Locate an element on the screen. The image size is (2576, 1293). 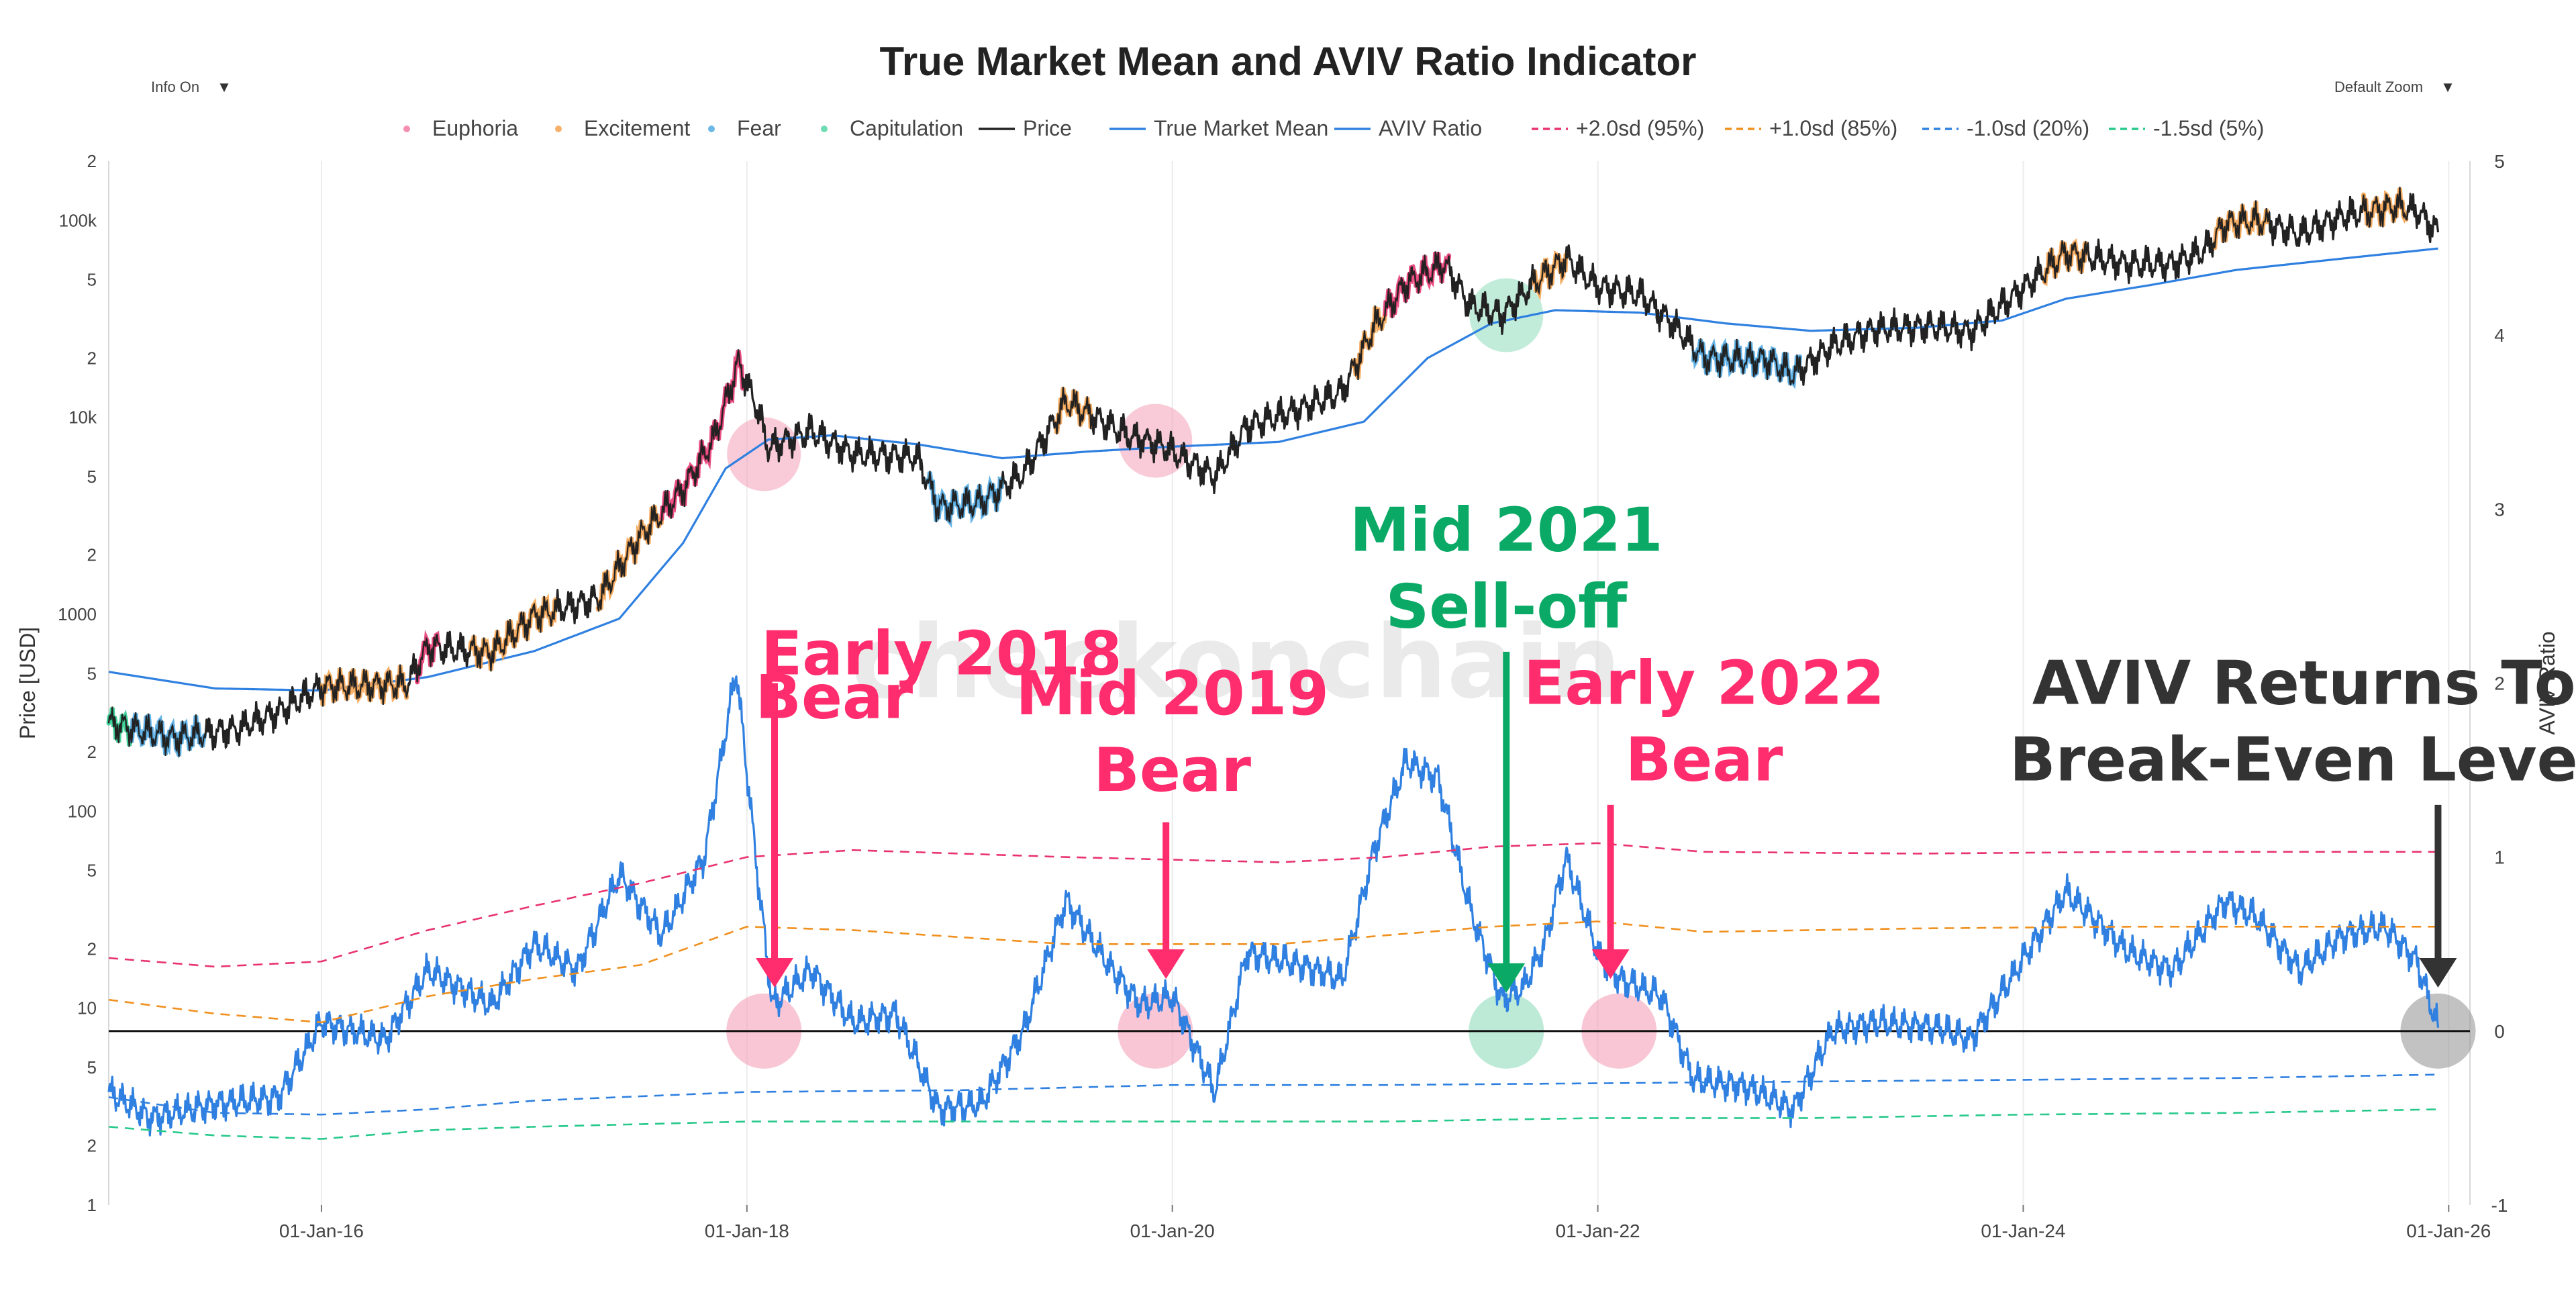
y-right-tick-label: 0 is located at coordinates (2499, 1031).